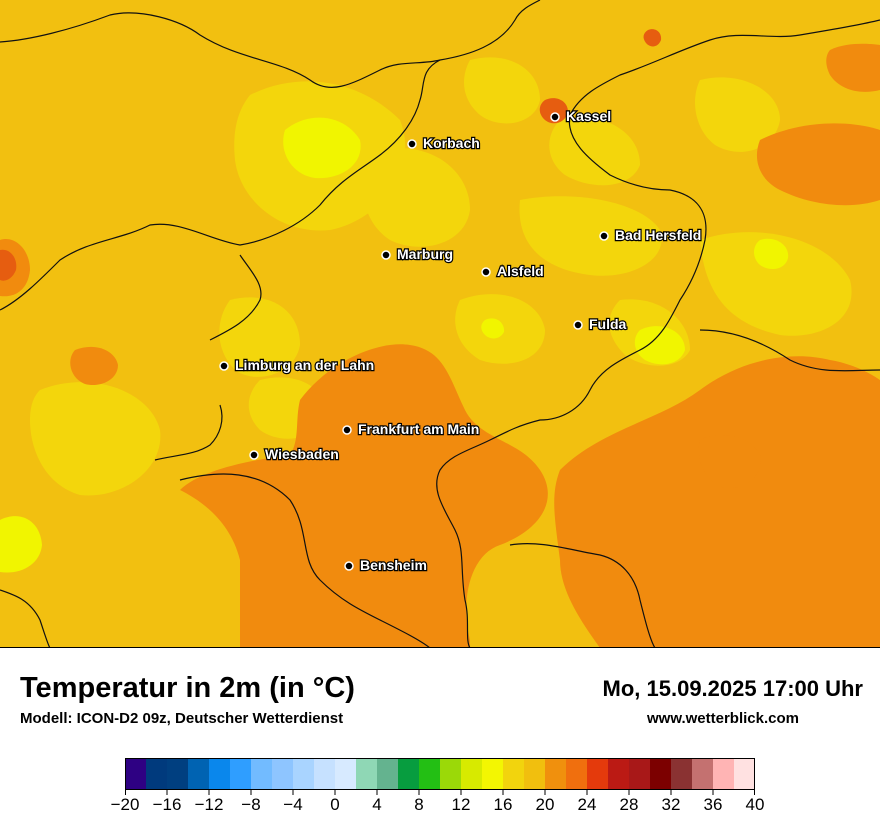  What do you see at coordinates (335, 804) in the screenshot?
I see `colorbar-tick-label: 0` at bounding box center [335, 804].